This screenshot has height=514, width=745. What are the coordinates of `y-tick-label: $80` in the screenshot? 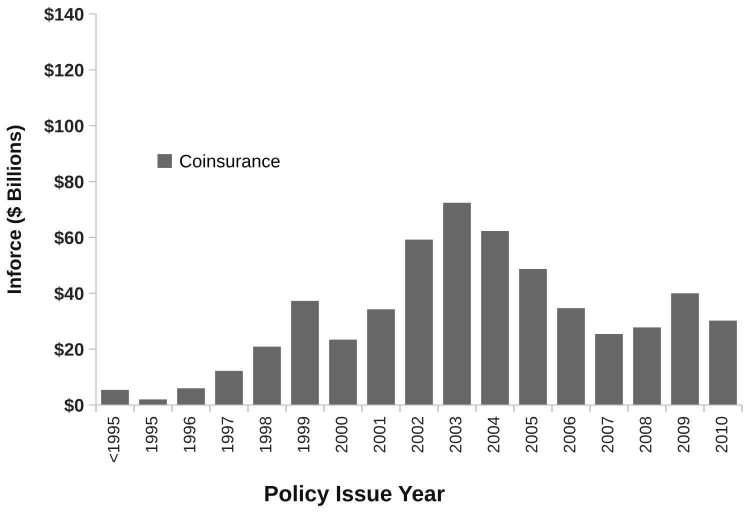 It's located at (69, 182).